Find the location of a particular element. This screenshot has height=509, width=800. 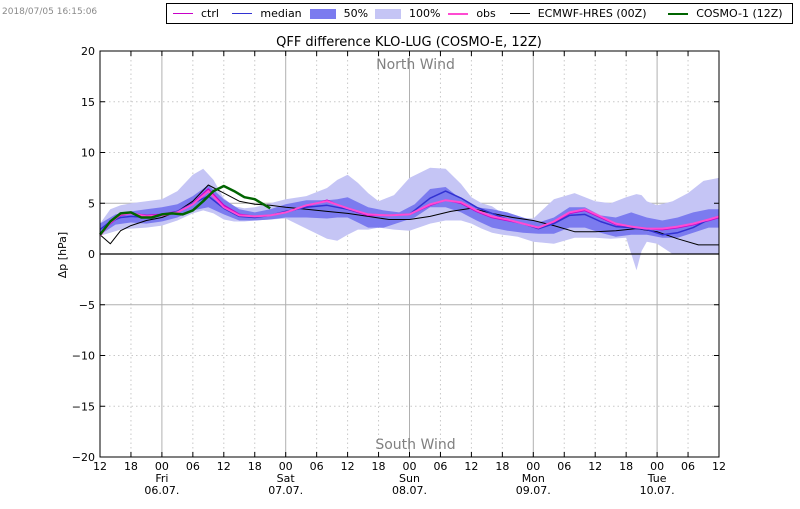

timestamp: 2018/07/05 16:15:06 is located at coordinates (50, 12).